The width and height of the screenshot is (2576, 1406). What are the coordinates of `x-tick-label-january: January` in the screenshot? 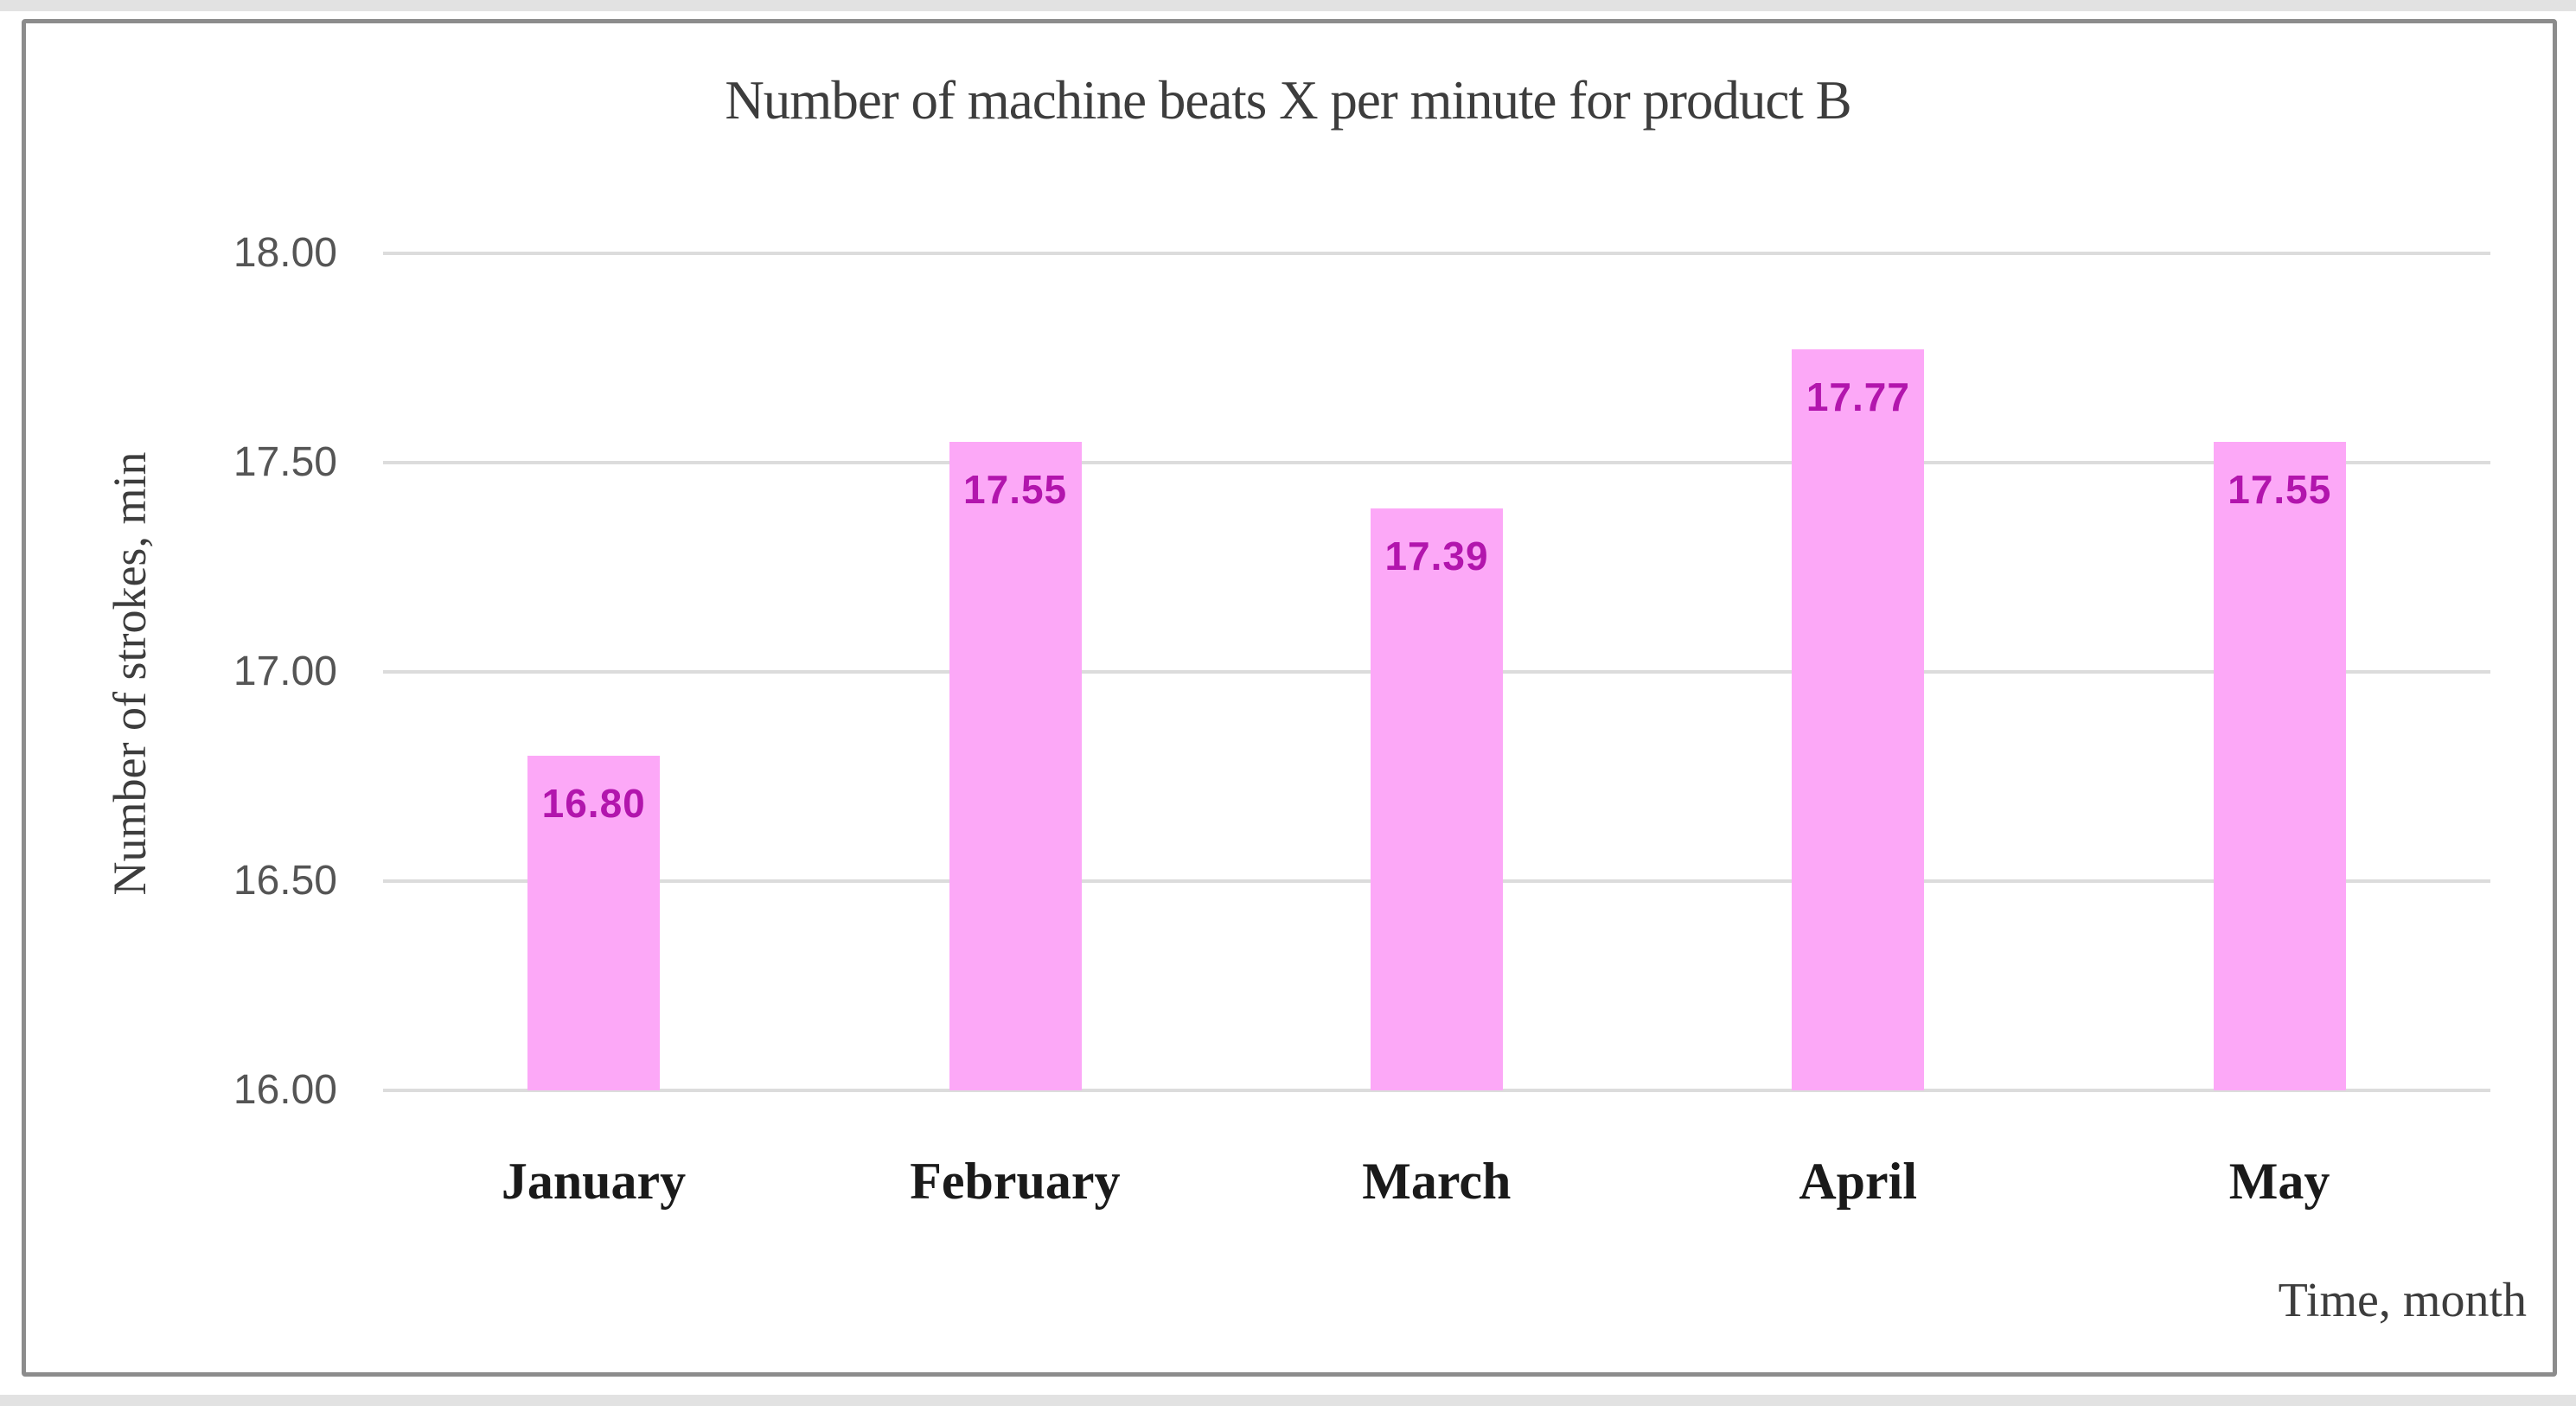 It's located at (594, 1181).